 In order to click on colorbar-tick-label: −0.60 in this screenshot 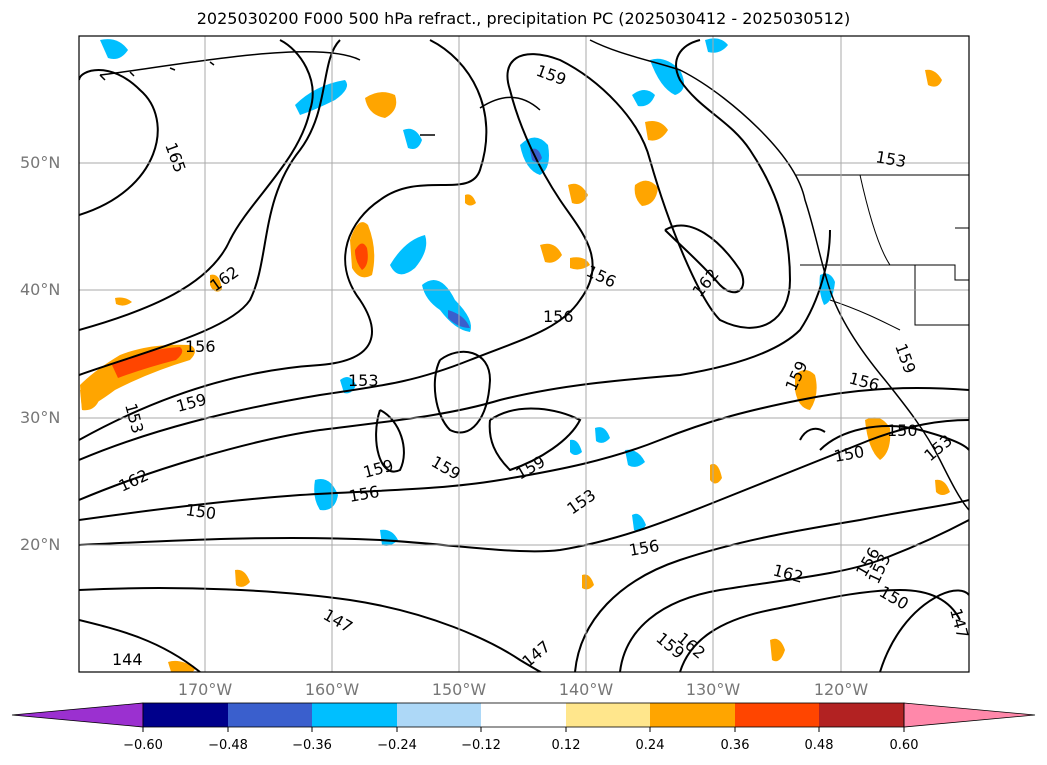, I will do `click(143, 745)`.